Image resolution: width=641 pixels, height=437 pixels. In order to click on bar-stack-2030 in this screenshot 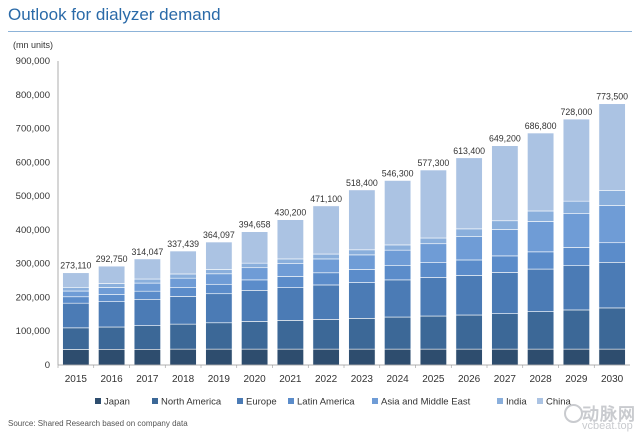, I will do `click(612, 234)`.